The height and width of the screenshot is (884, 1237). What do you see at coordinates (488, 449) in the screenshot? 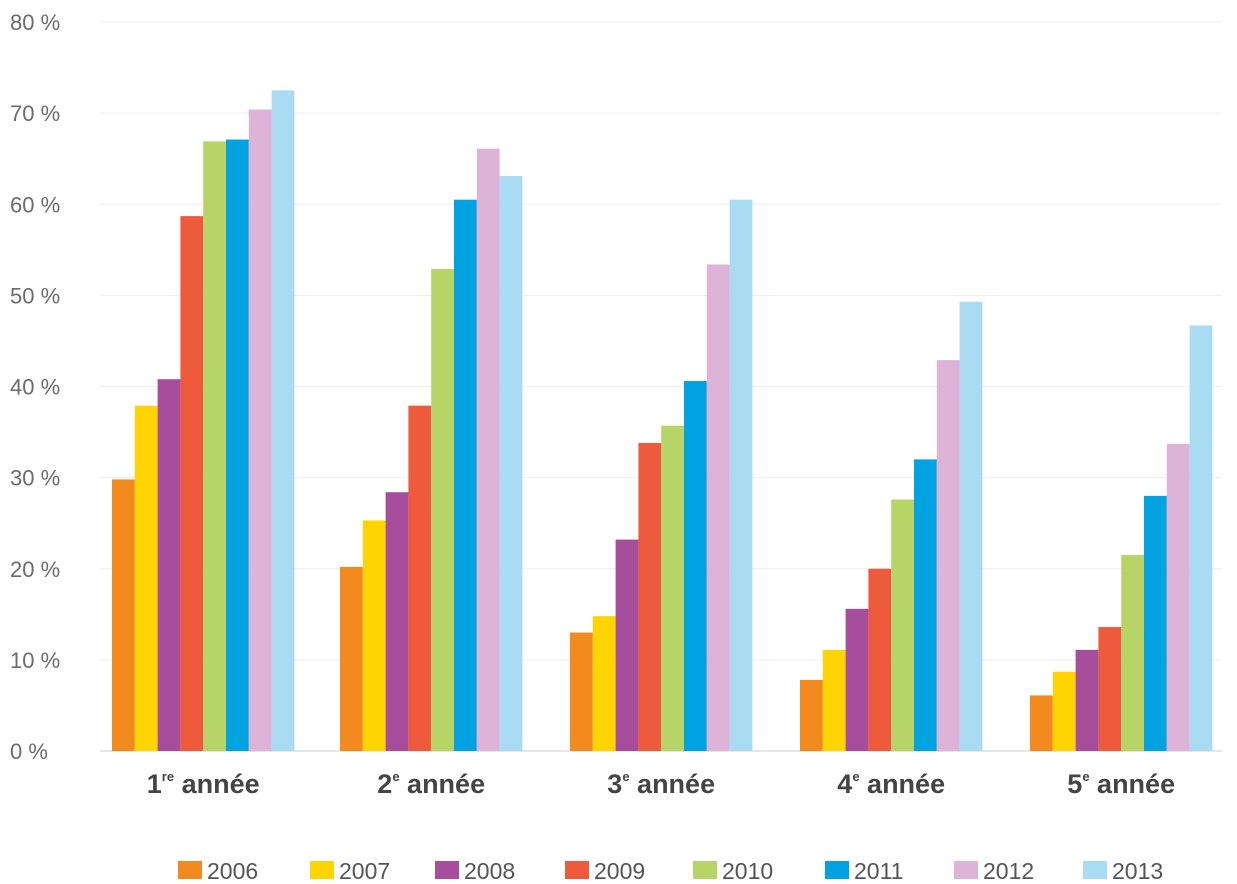
I see `bar-2012-cat2` at bounding box center [488, 449].